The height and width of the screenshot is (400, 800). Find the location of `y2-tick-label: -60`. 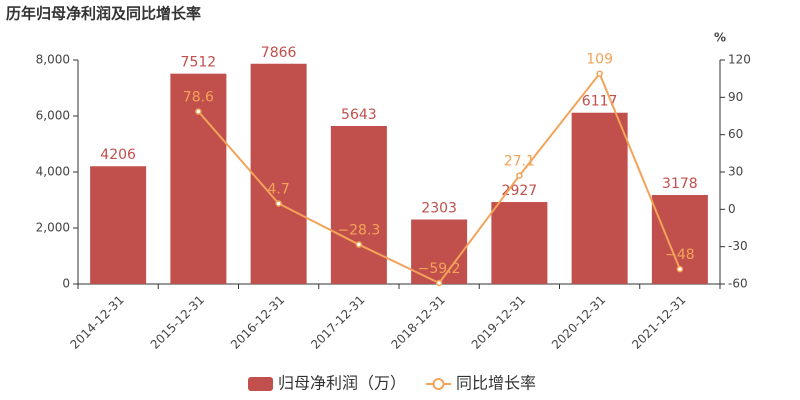

y2-tick-label: -60 is located at coordinates (738, 284).